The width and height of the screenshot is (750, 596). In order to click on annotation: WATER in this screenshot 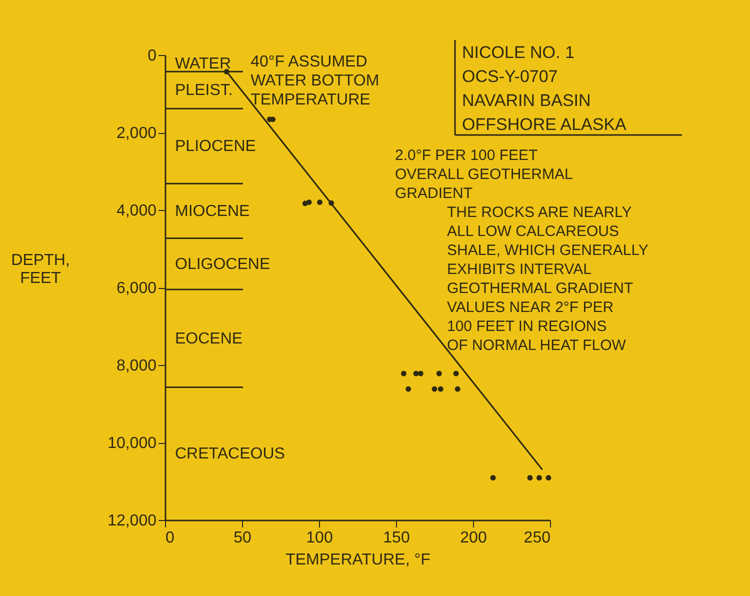, I will do `click(203, 63)`.